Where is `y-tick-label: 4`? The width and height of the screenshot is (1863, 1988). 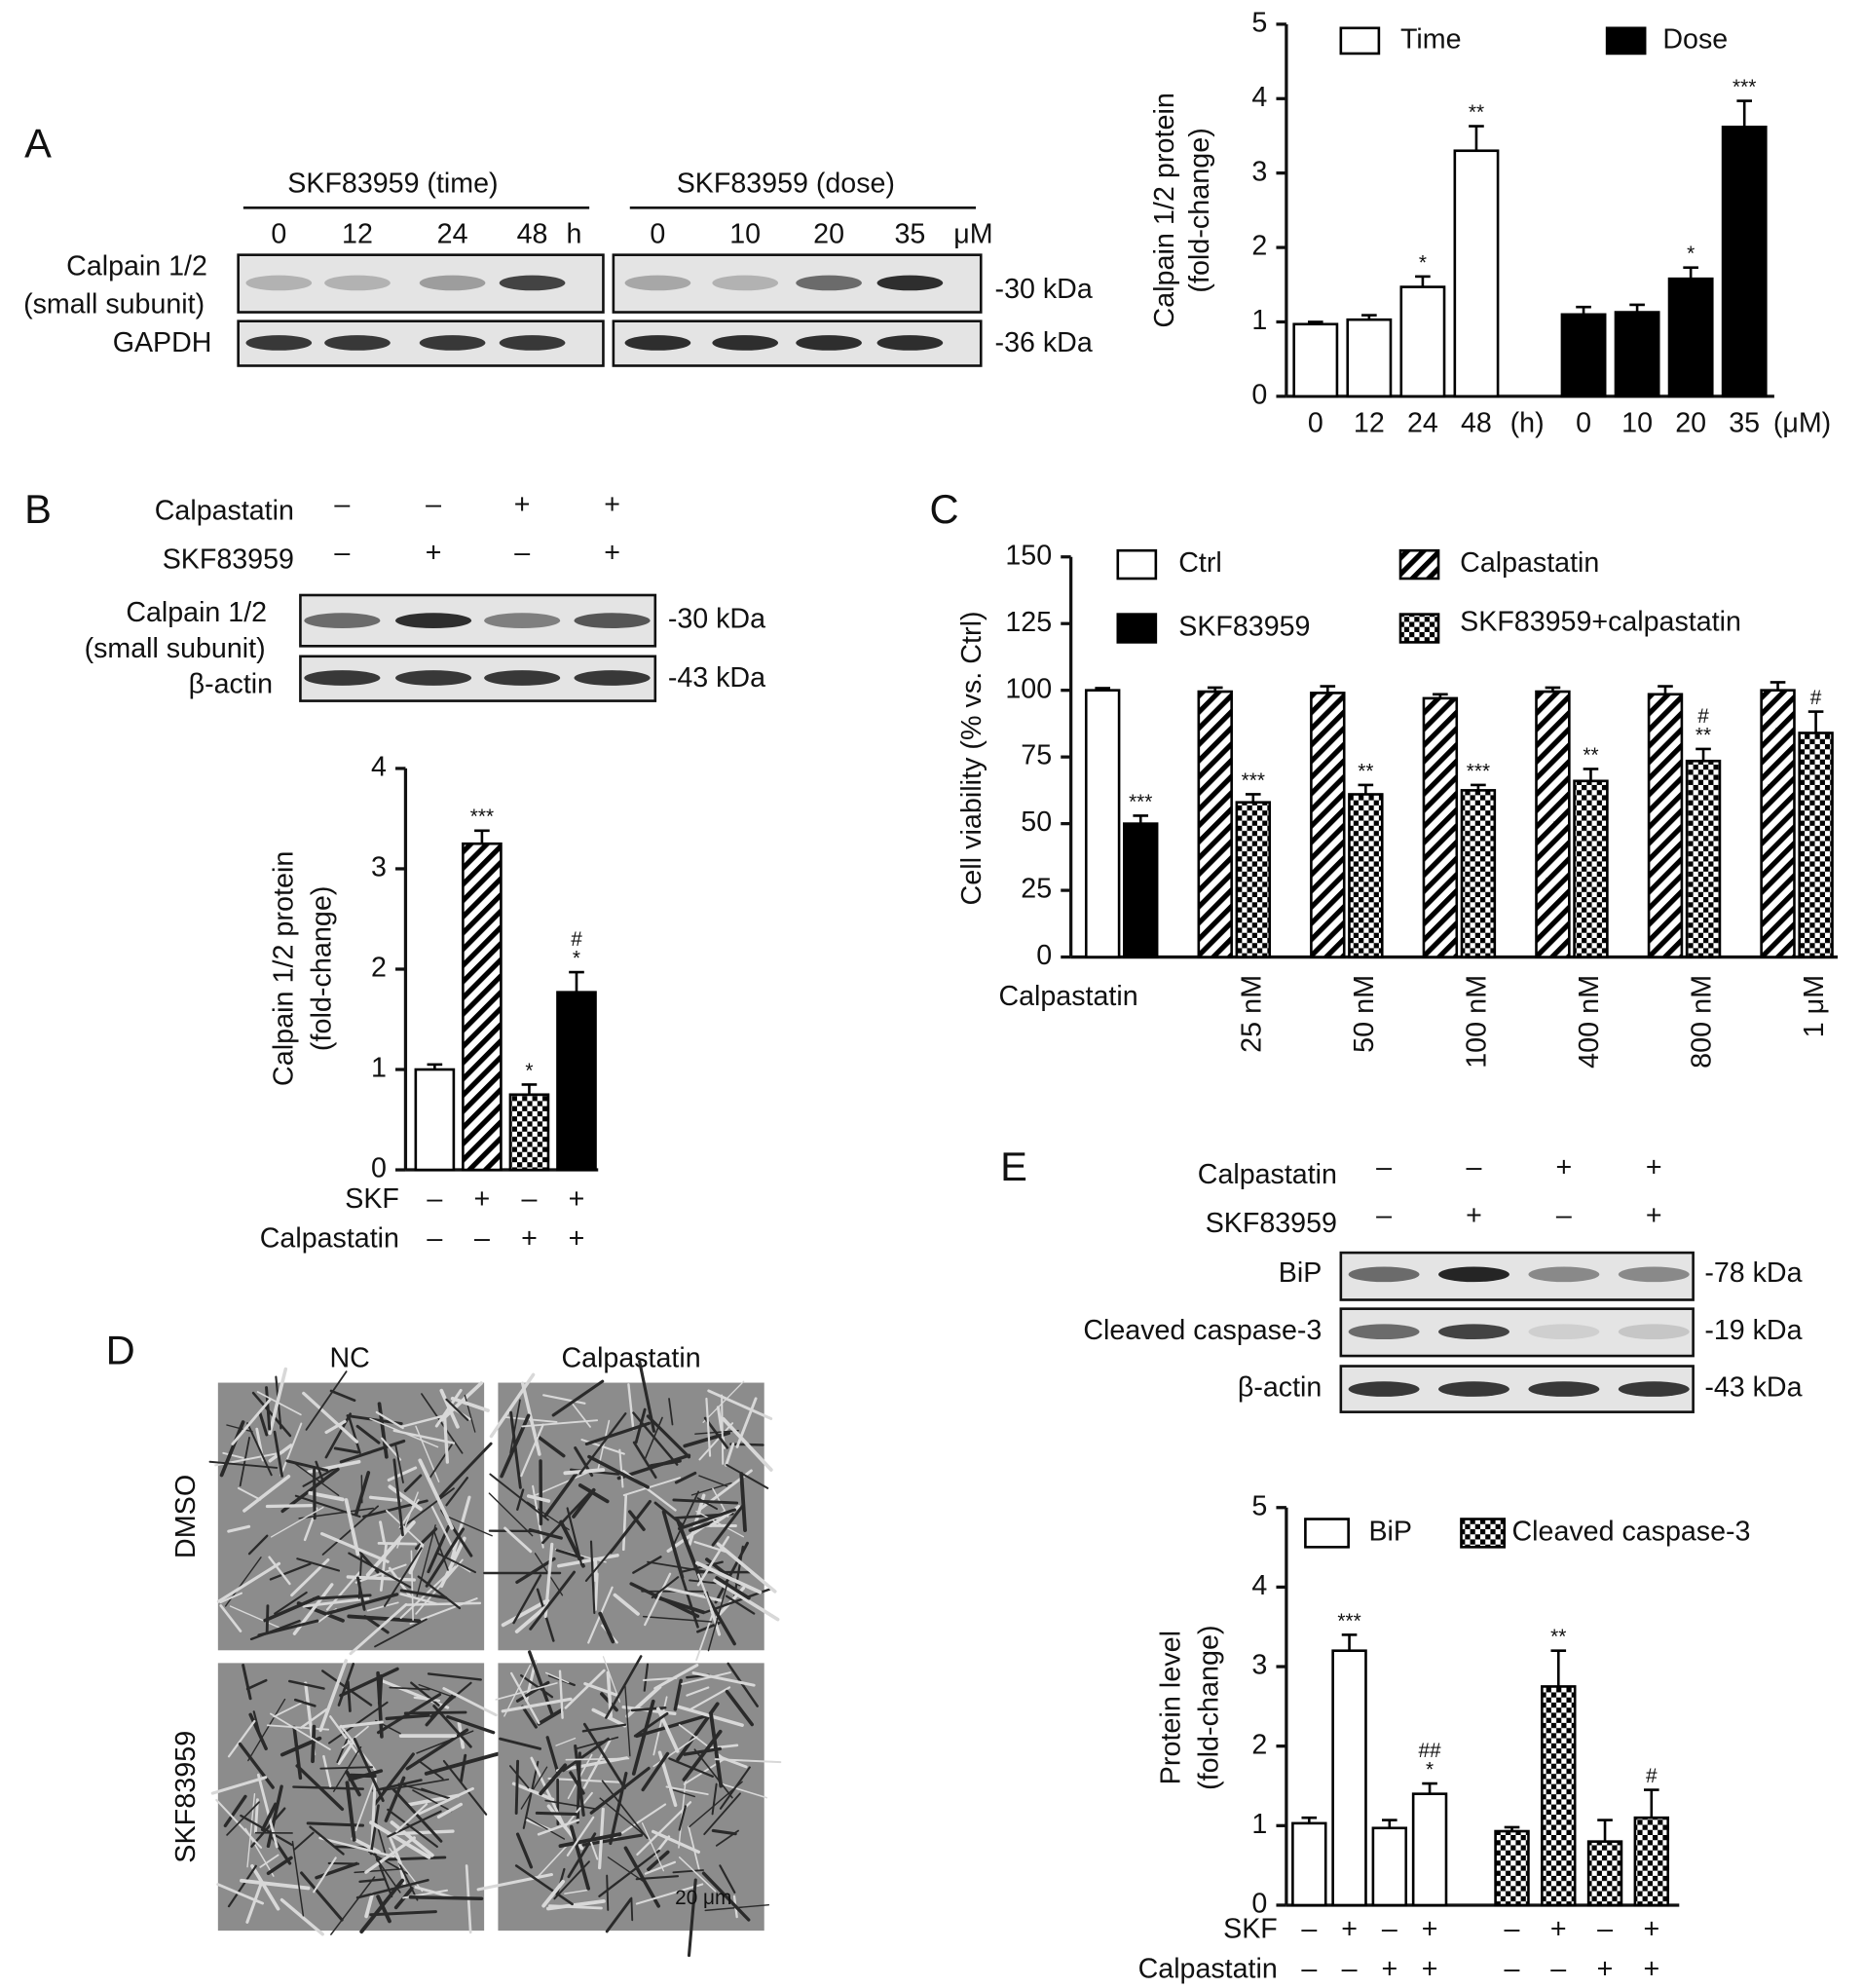 y-tick-label: 4 is located at coordinates (1259, 1585).